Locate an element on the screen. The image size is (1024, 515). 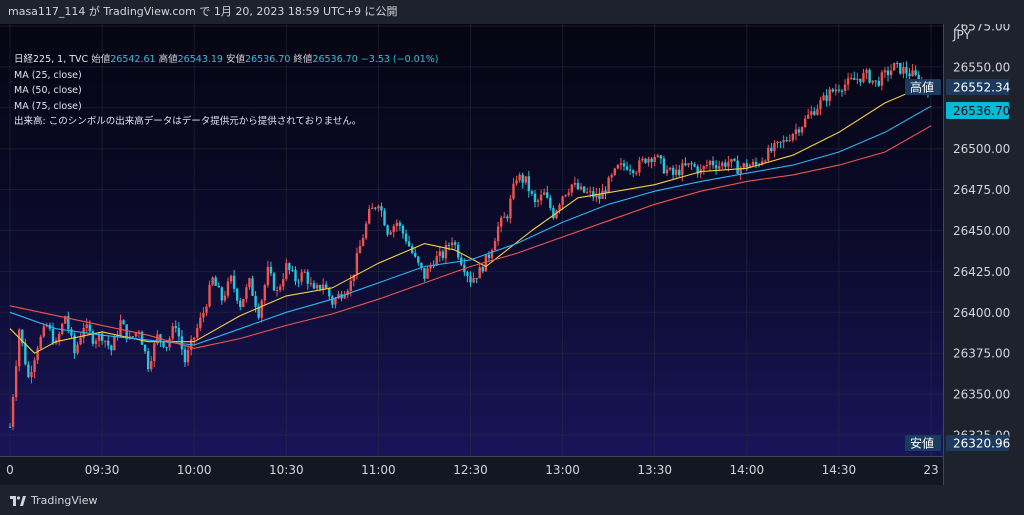
time-tick-label: 0 is located at coordinates (10, 470).